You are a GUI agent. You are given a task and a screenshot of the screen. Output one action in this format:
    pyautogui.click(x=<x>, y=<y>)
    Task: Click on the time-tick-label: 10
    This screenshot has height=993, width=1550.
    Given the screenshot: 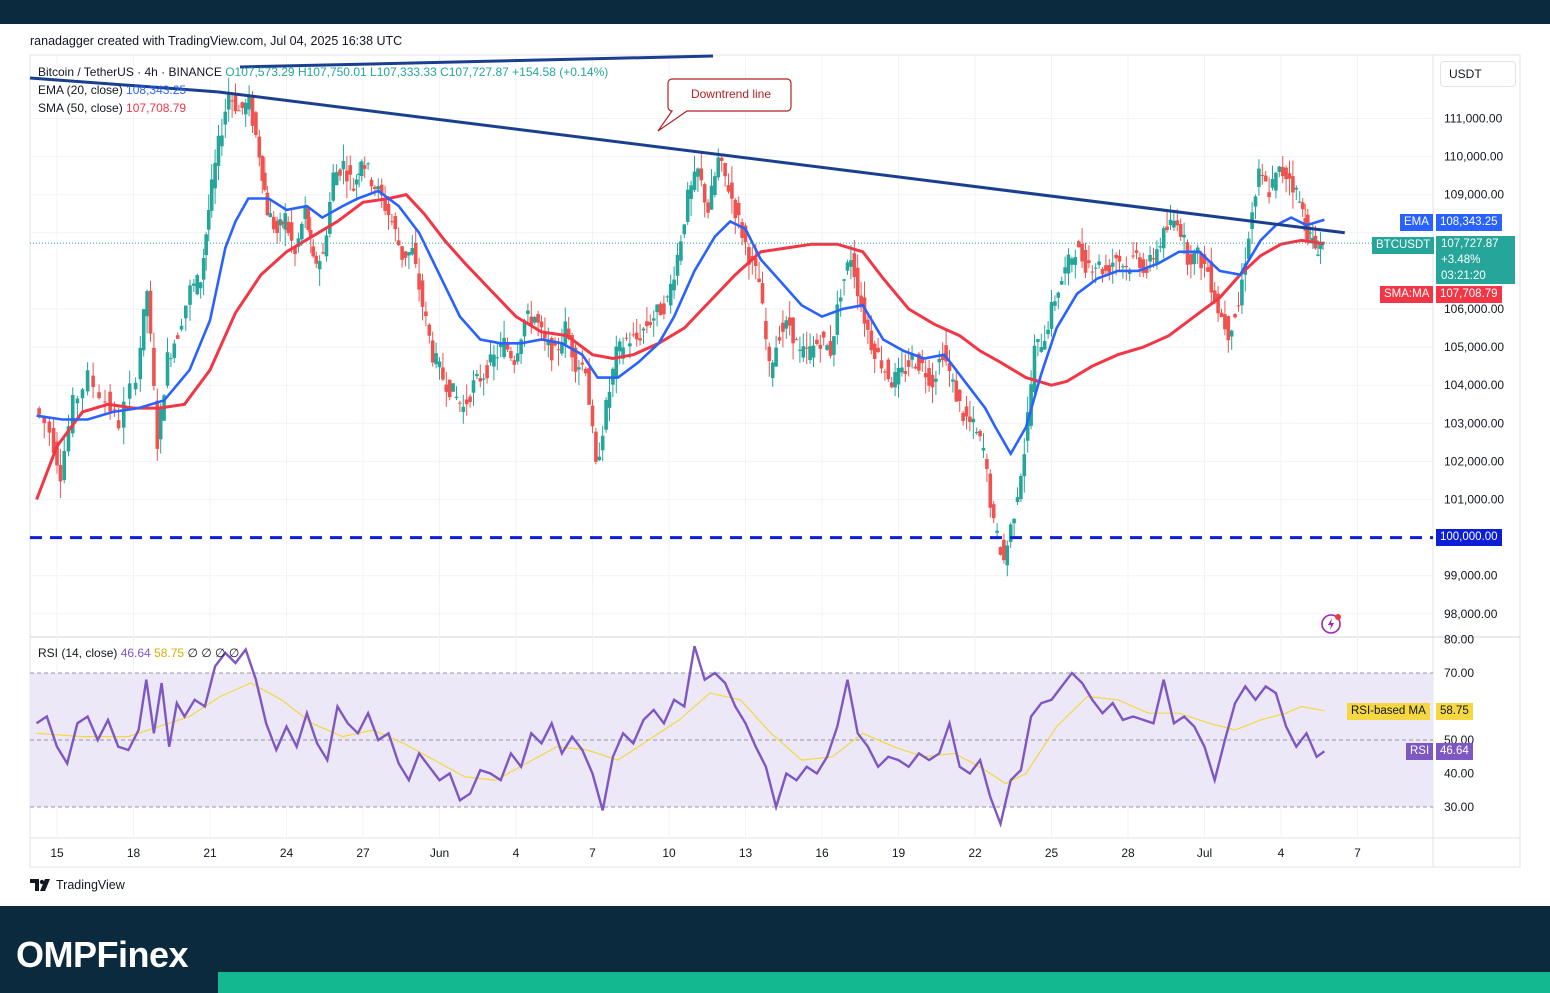 What is the action you would take?
    pyautogui.click(x=669, y=853)
    